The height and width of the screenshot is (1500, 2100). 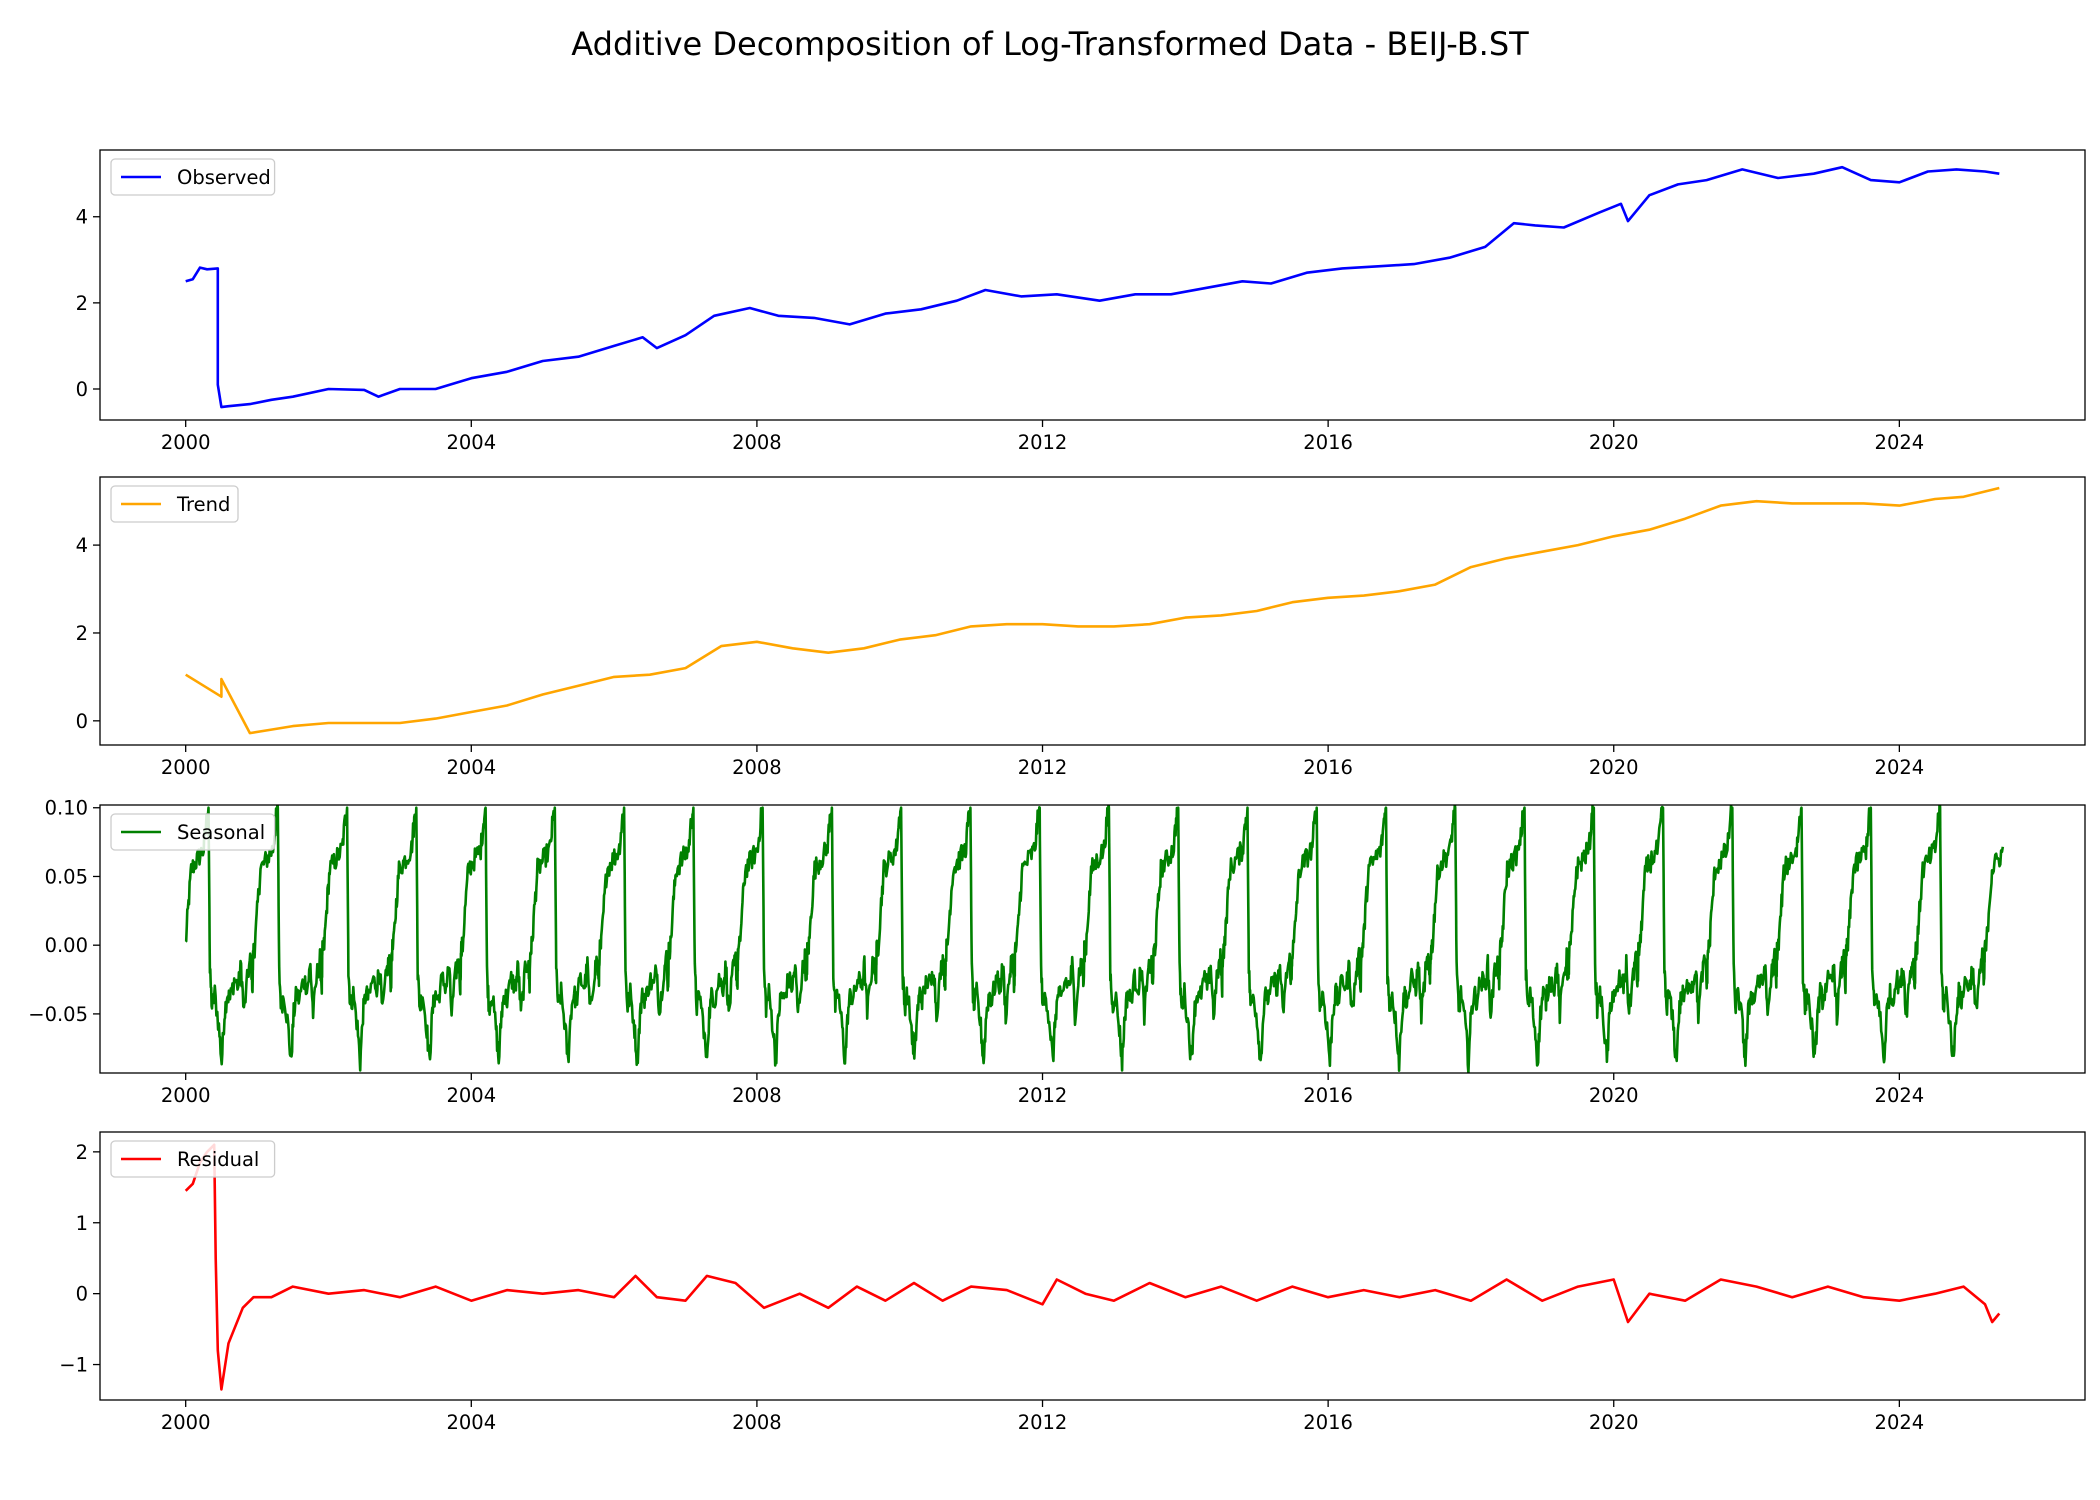 What do you see at coordinates (1328, 1095) in the screenshot?
I see `seasonal-x-tick-label: 2016` at bounding box center [1328, 1095].